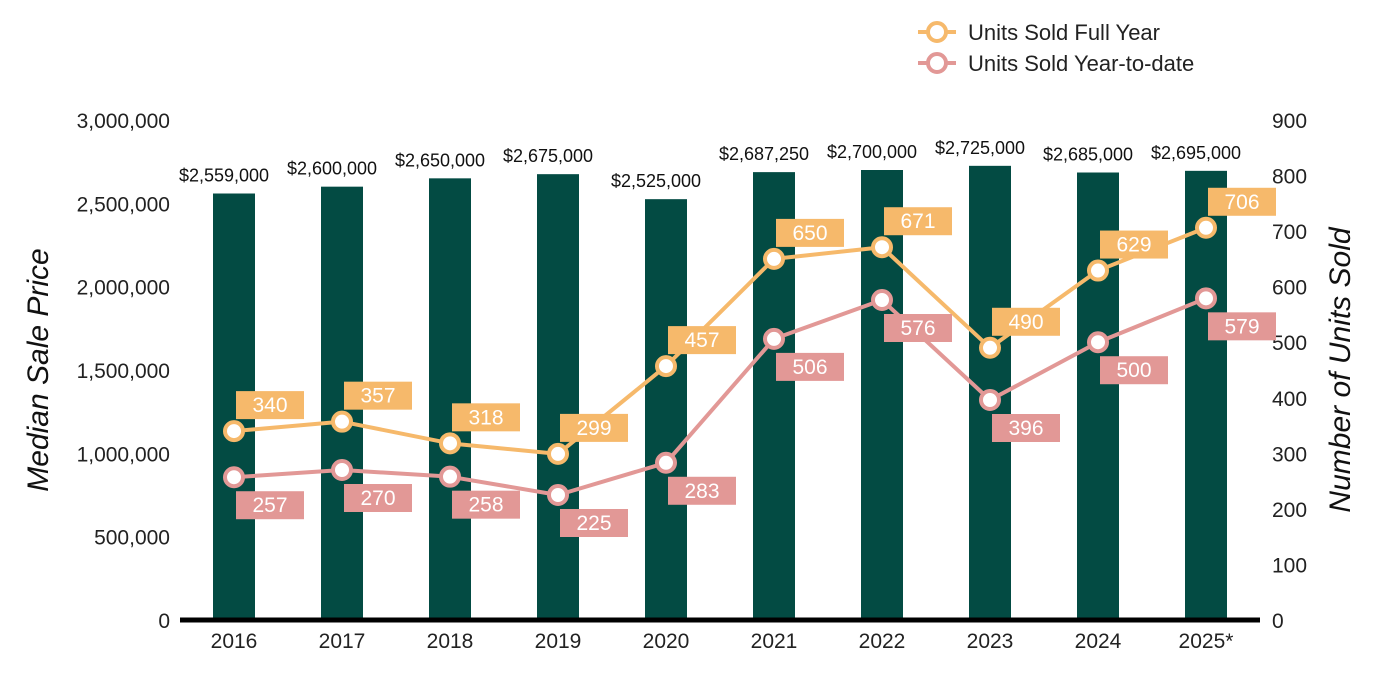 Image resolution: width=1400 pixels, height=700 pixels. I want to click on bar-value-label: $2,600,000, so click(332, 169).